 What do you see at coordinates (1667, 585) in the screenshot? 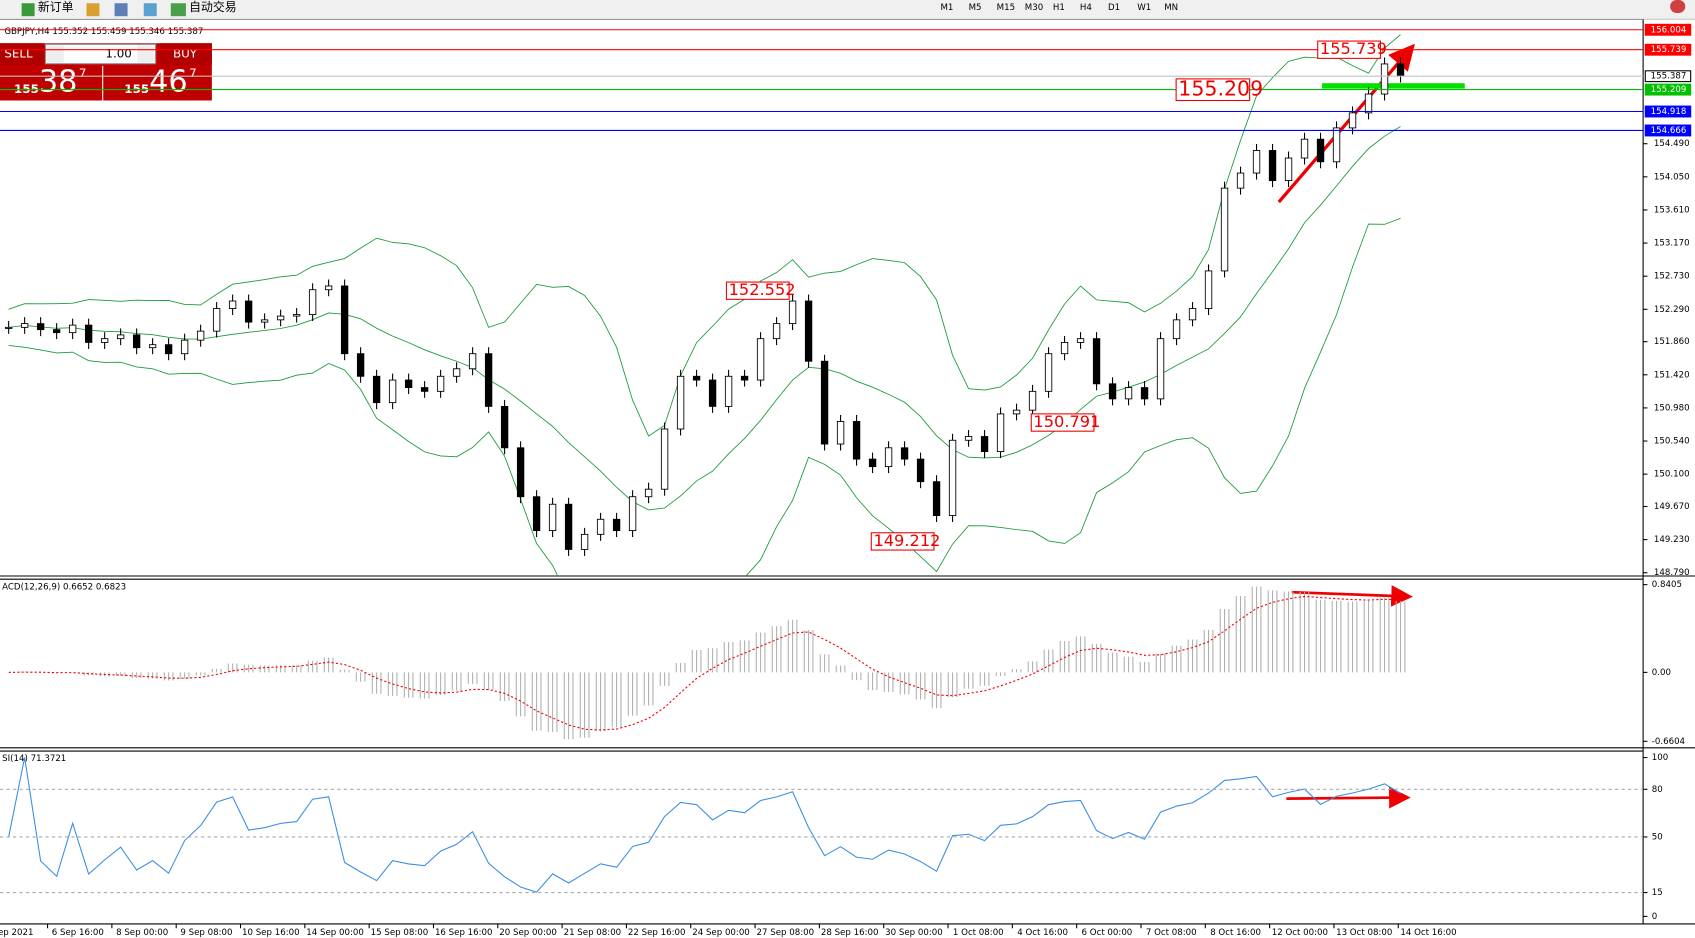
I see `macd-tick-label: 0.8405` at bounding box center [1667, 585].